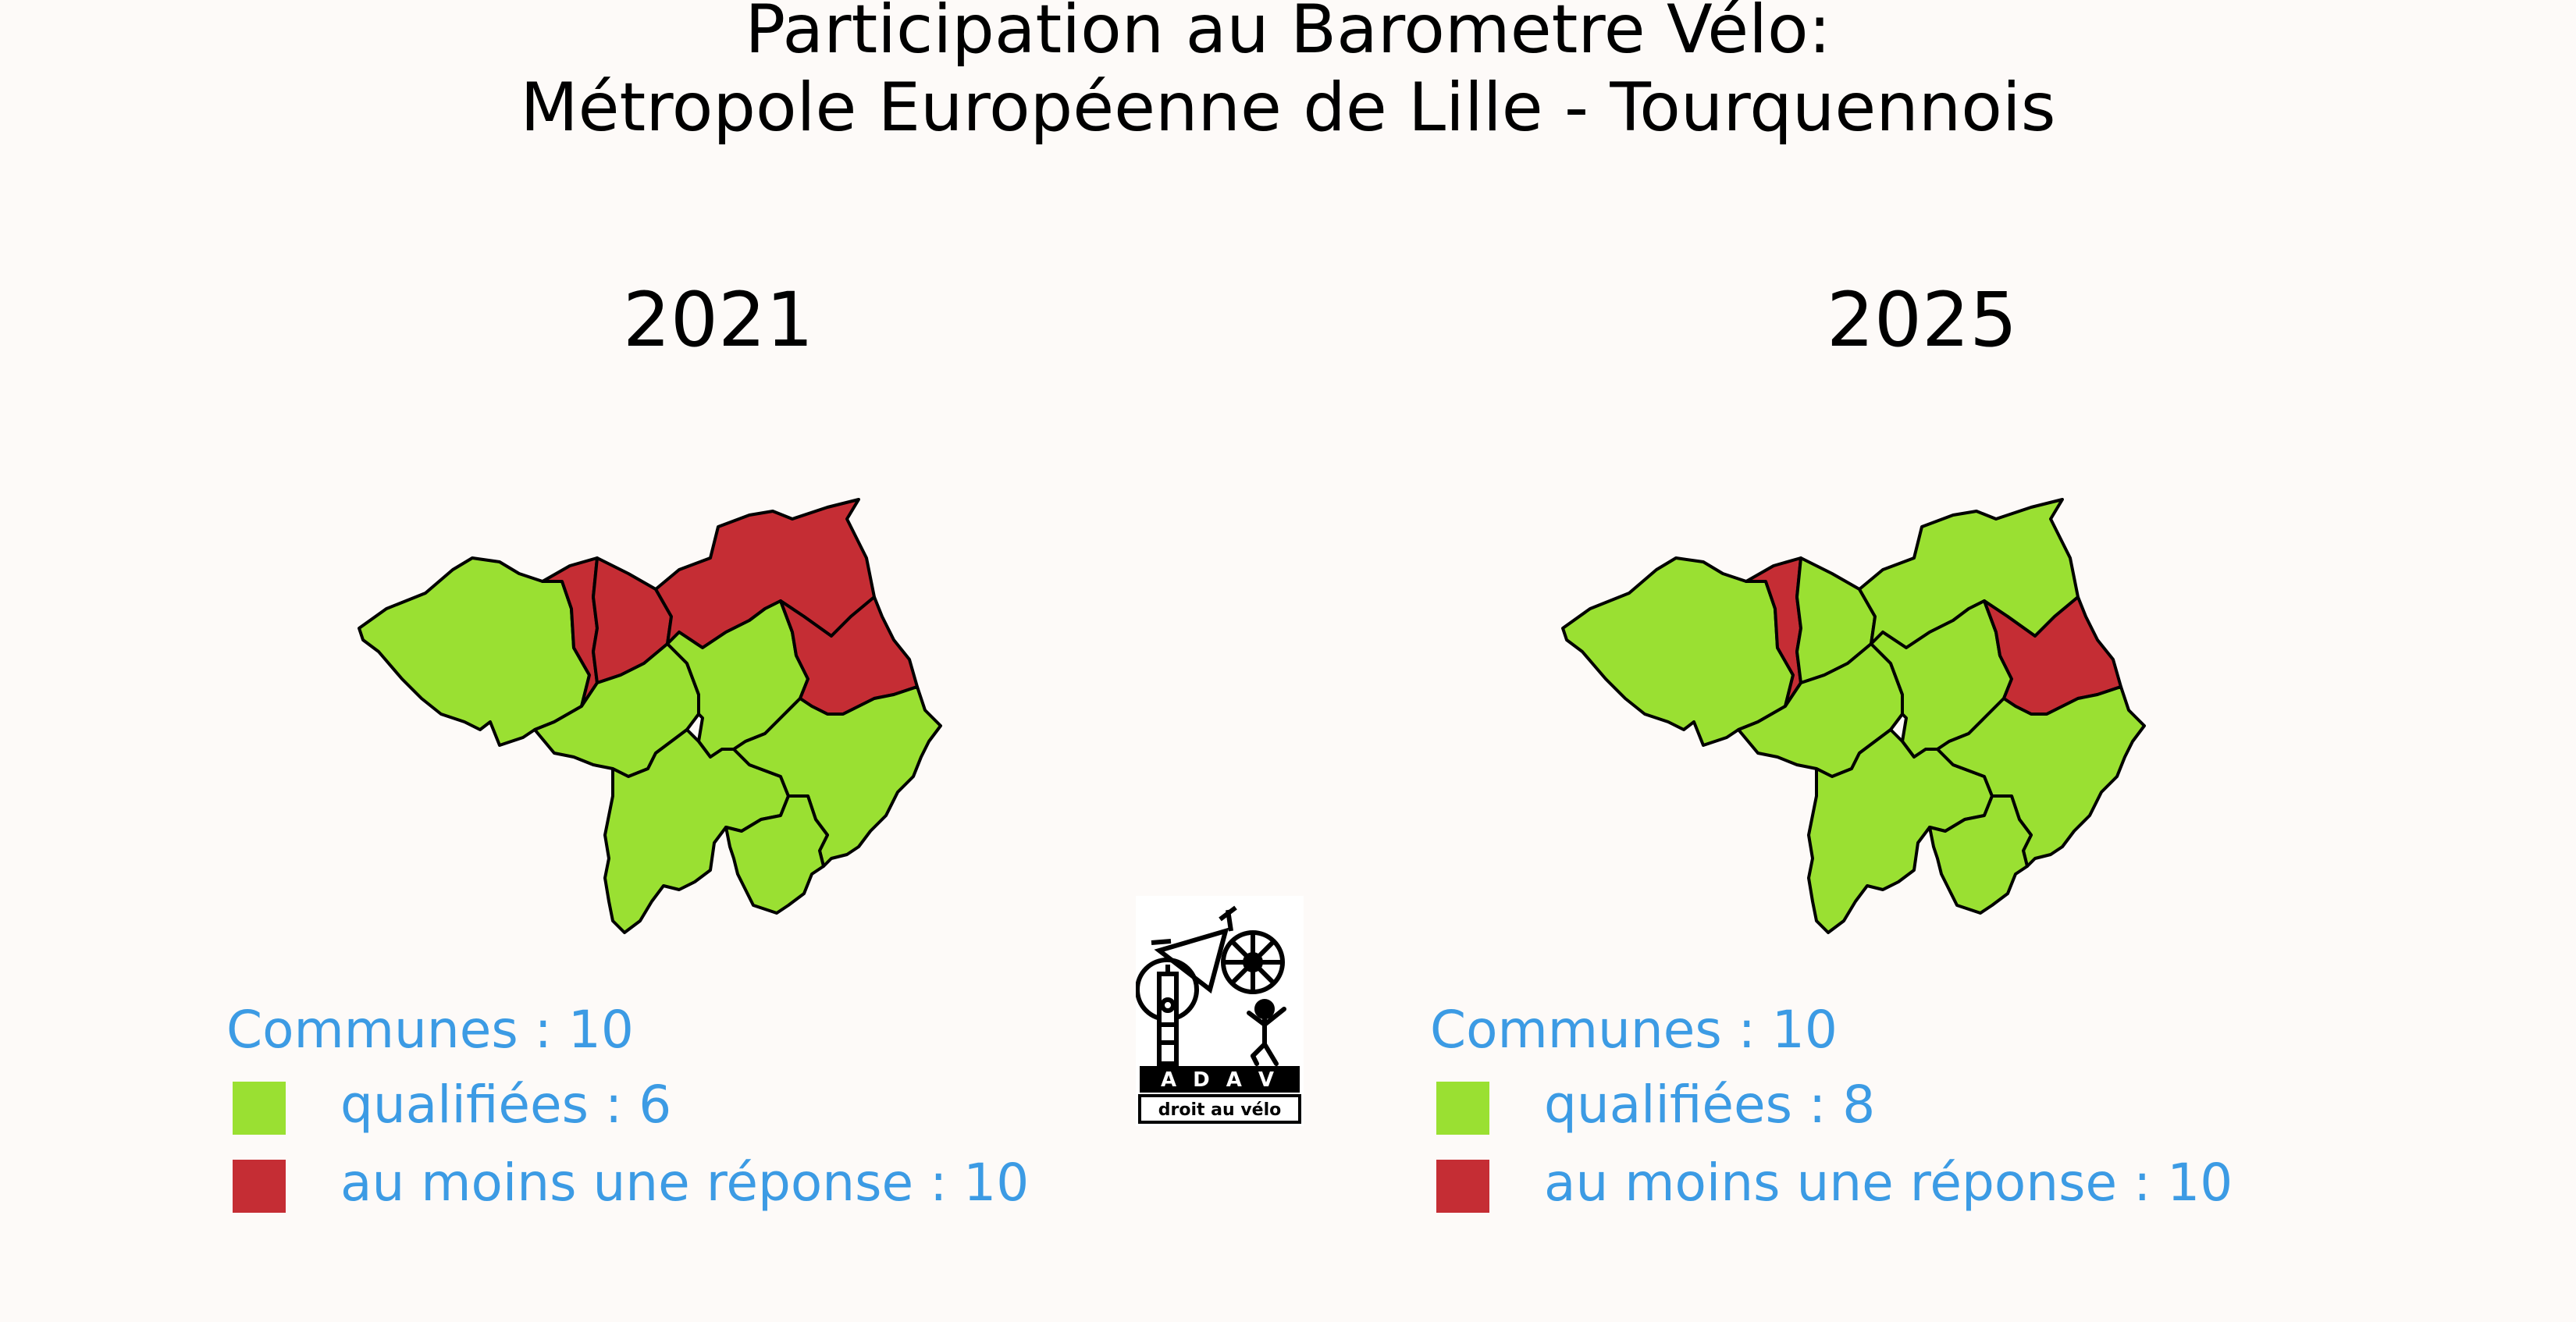  What do you see at coordinates (1288, 34) in the screenshot?
I see `figure-title-line-1: Participation au Barometre Vélo:` at bounding box center [1288, 34].